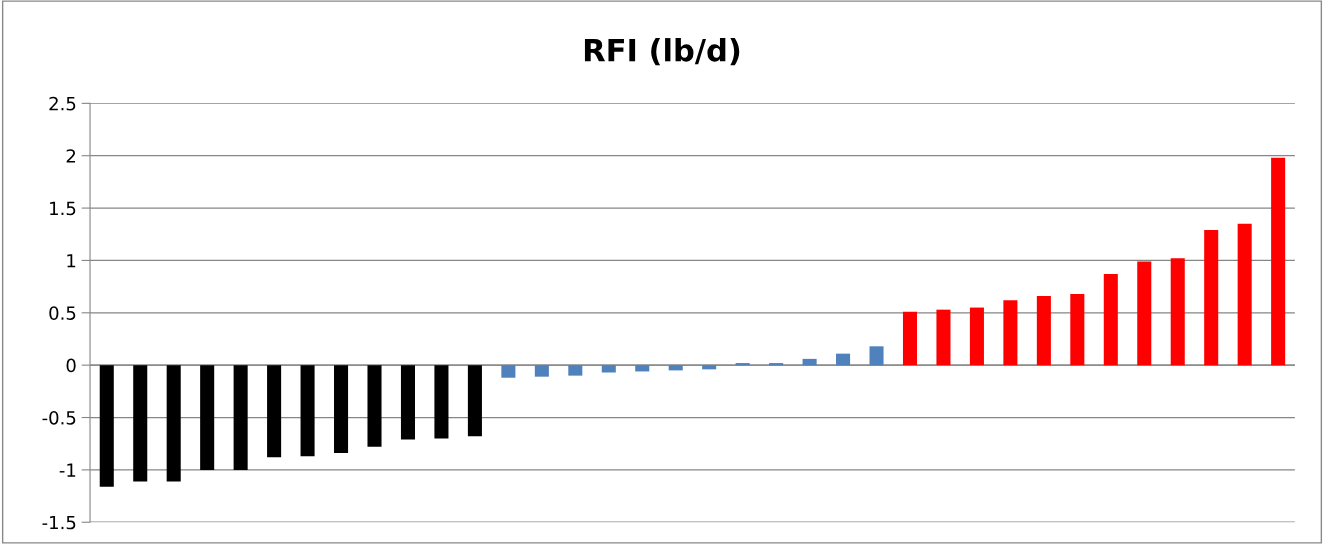 Image resolution: width=1324 pixels, height=544 pixels. What do you see at coordinates (62, 103) in the screenshot?
I see `y-tick-label: 2.5` at bounding box center [62, 103].